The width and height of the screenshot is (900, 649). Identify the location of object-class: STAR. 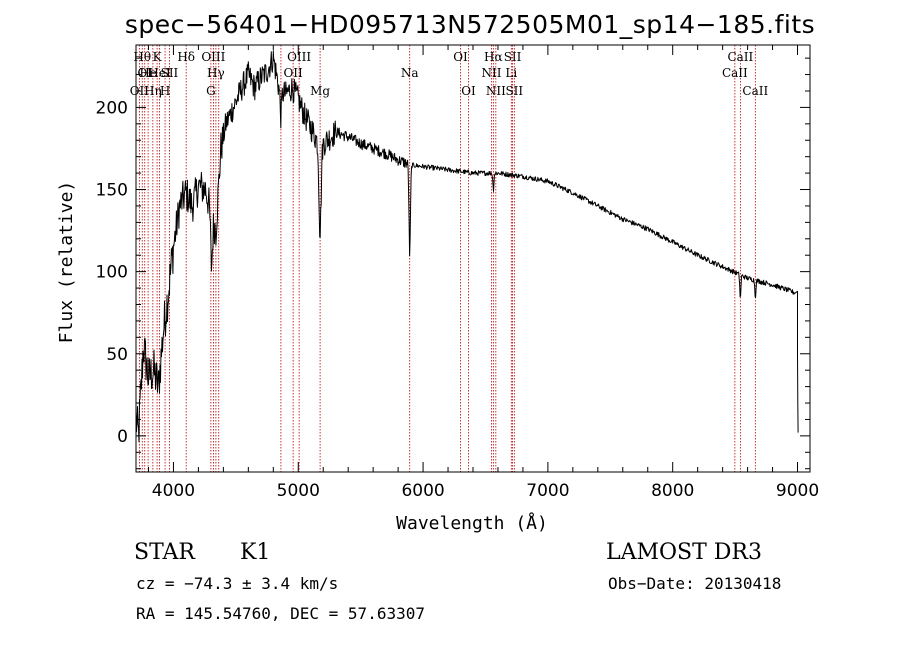
(164, 552).